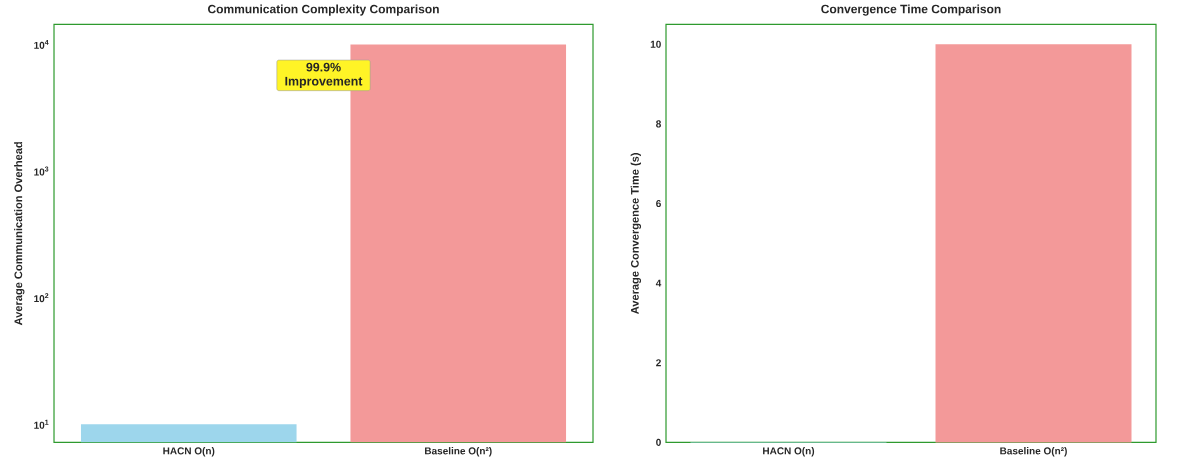 The height and width of the screenshot is (467, 1182). I want to click on annotation: 99.9% Improvement, so click(324, 75).